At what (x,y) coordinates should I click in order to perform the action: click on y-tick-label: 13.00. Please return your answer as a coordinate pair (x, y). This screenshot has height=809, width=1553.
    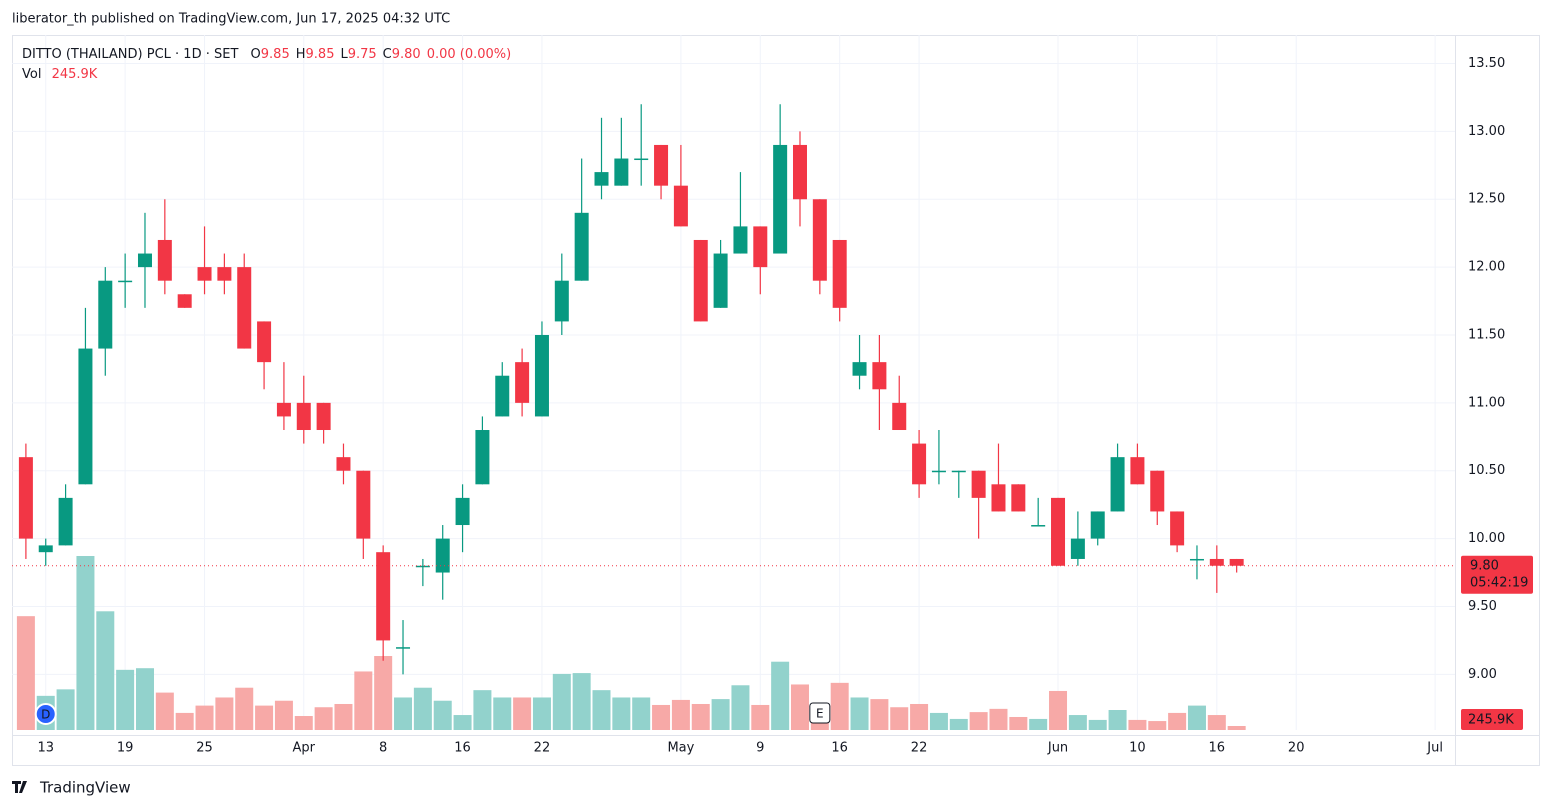
    Looking at the image, I should click on (1486, 131).